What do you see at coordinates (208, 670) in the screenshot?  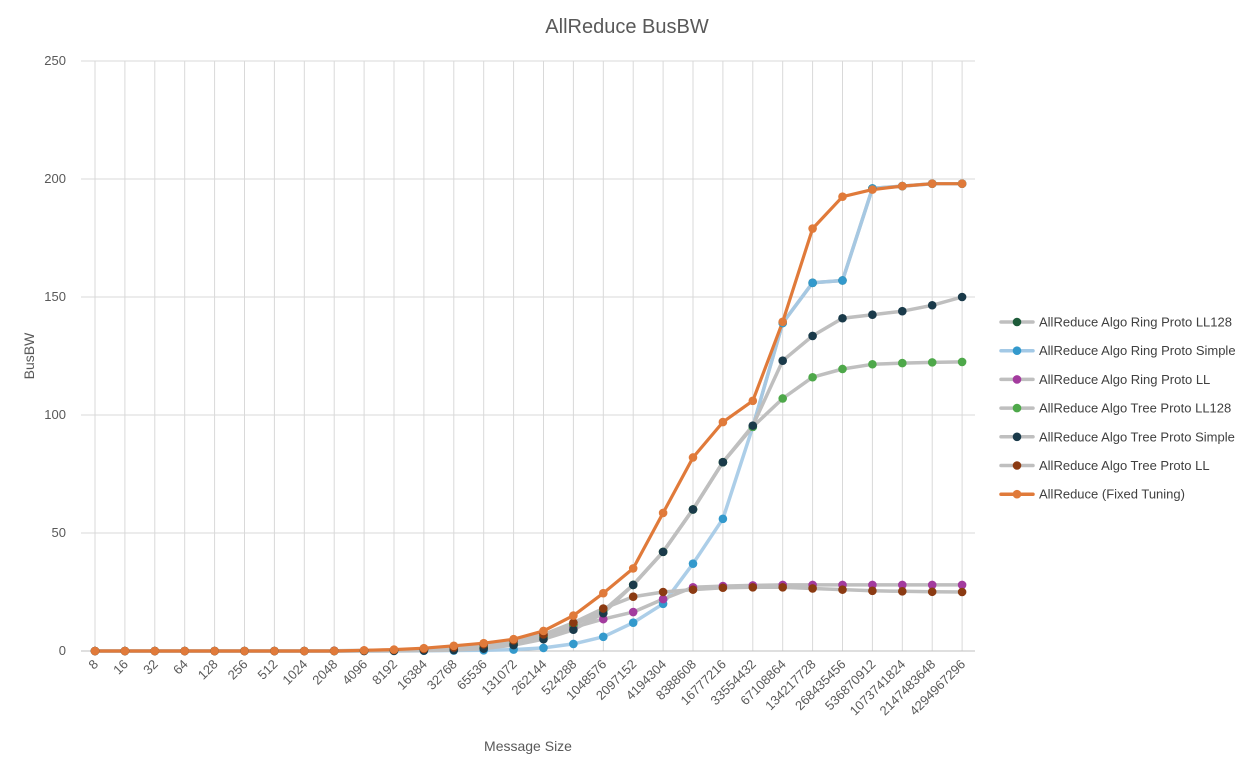 I see `x-tick-label: 128` at bounding box center [208, 670].